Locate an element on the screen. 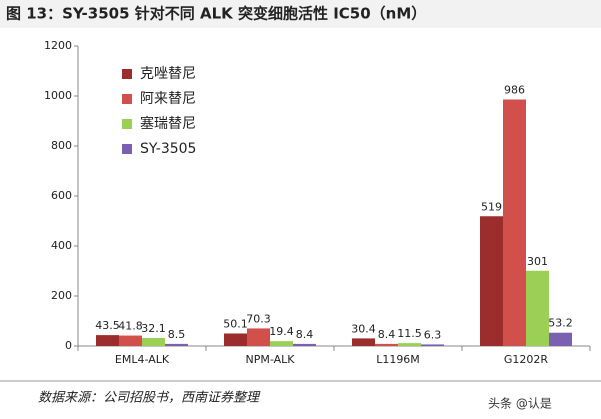 This screenshot has width=601, height=419. x-tick-label: EML4-ALK is located at coordinates (142, 359).